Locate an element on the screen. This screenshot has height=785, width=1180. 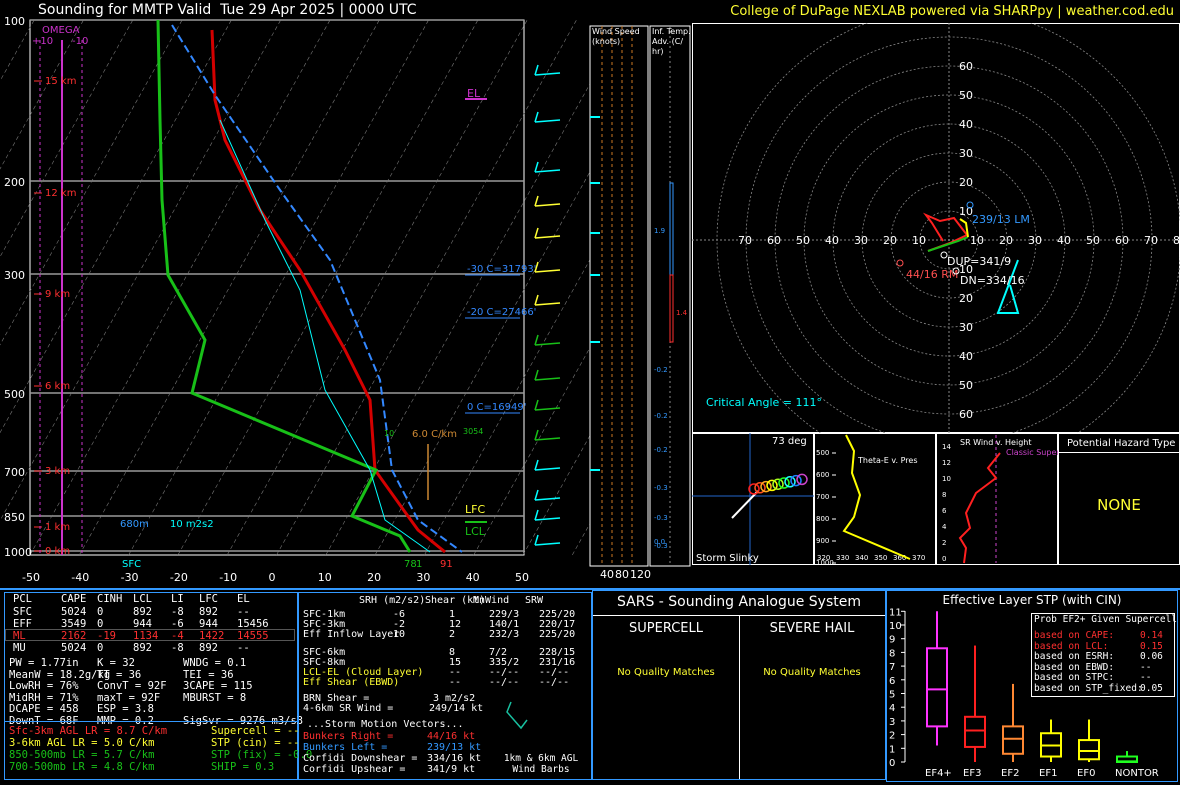
index-value: WNDG = 0.1 is located at coordinates (215, 663).